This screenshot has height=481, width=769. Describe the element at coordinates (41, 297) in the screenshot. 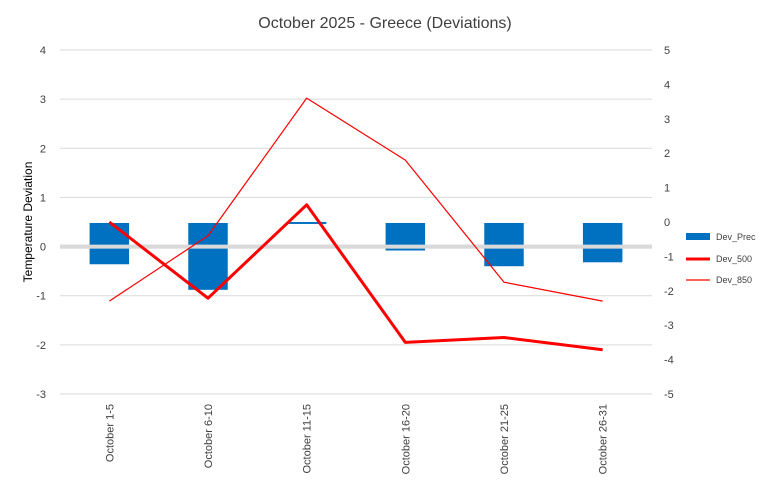

I see `y-tick-label: -1` at that location.